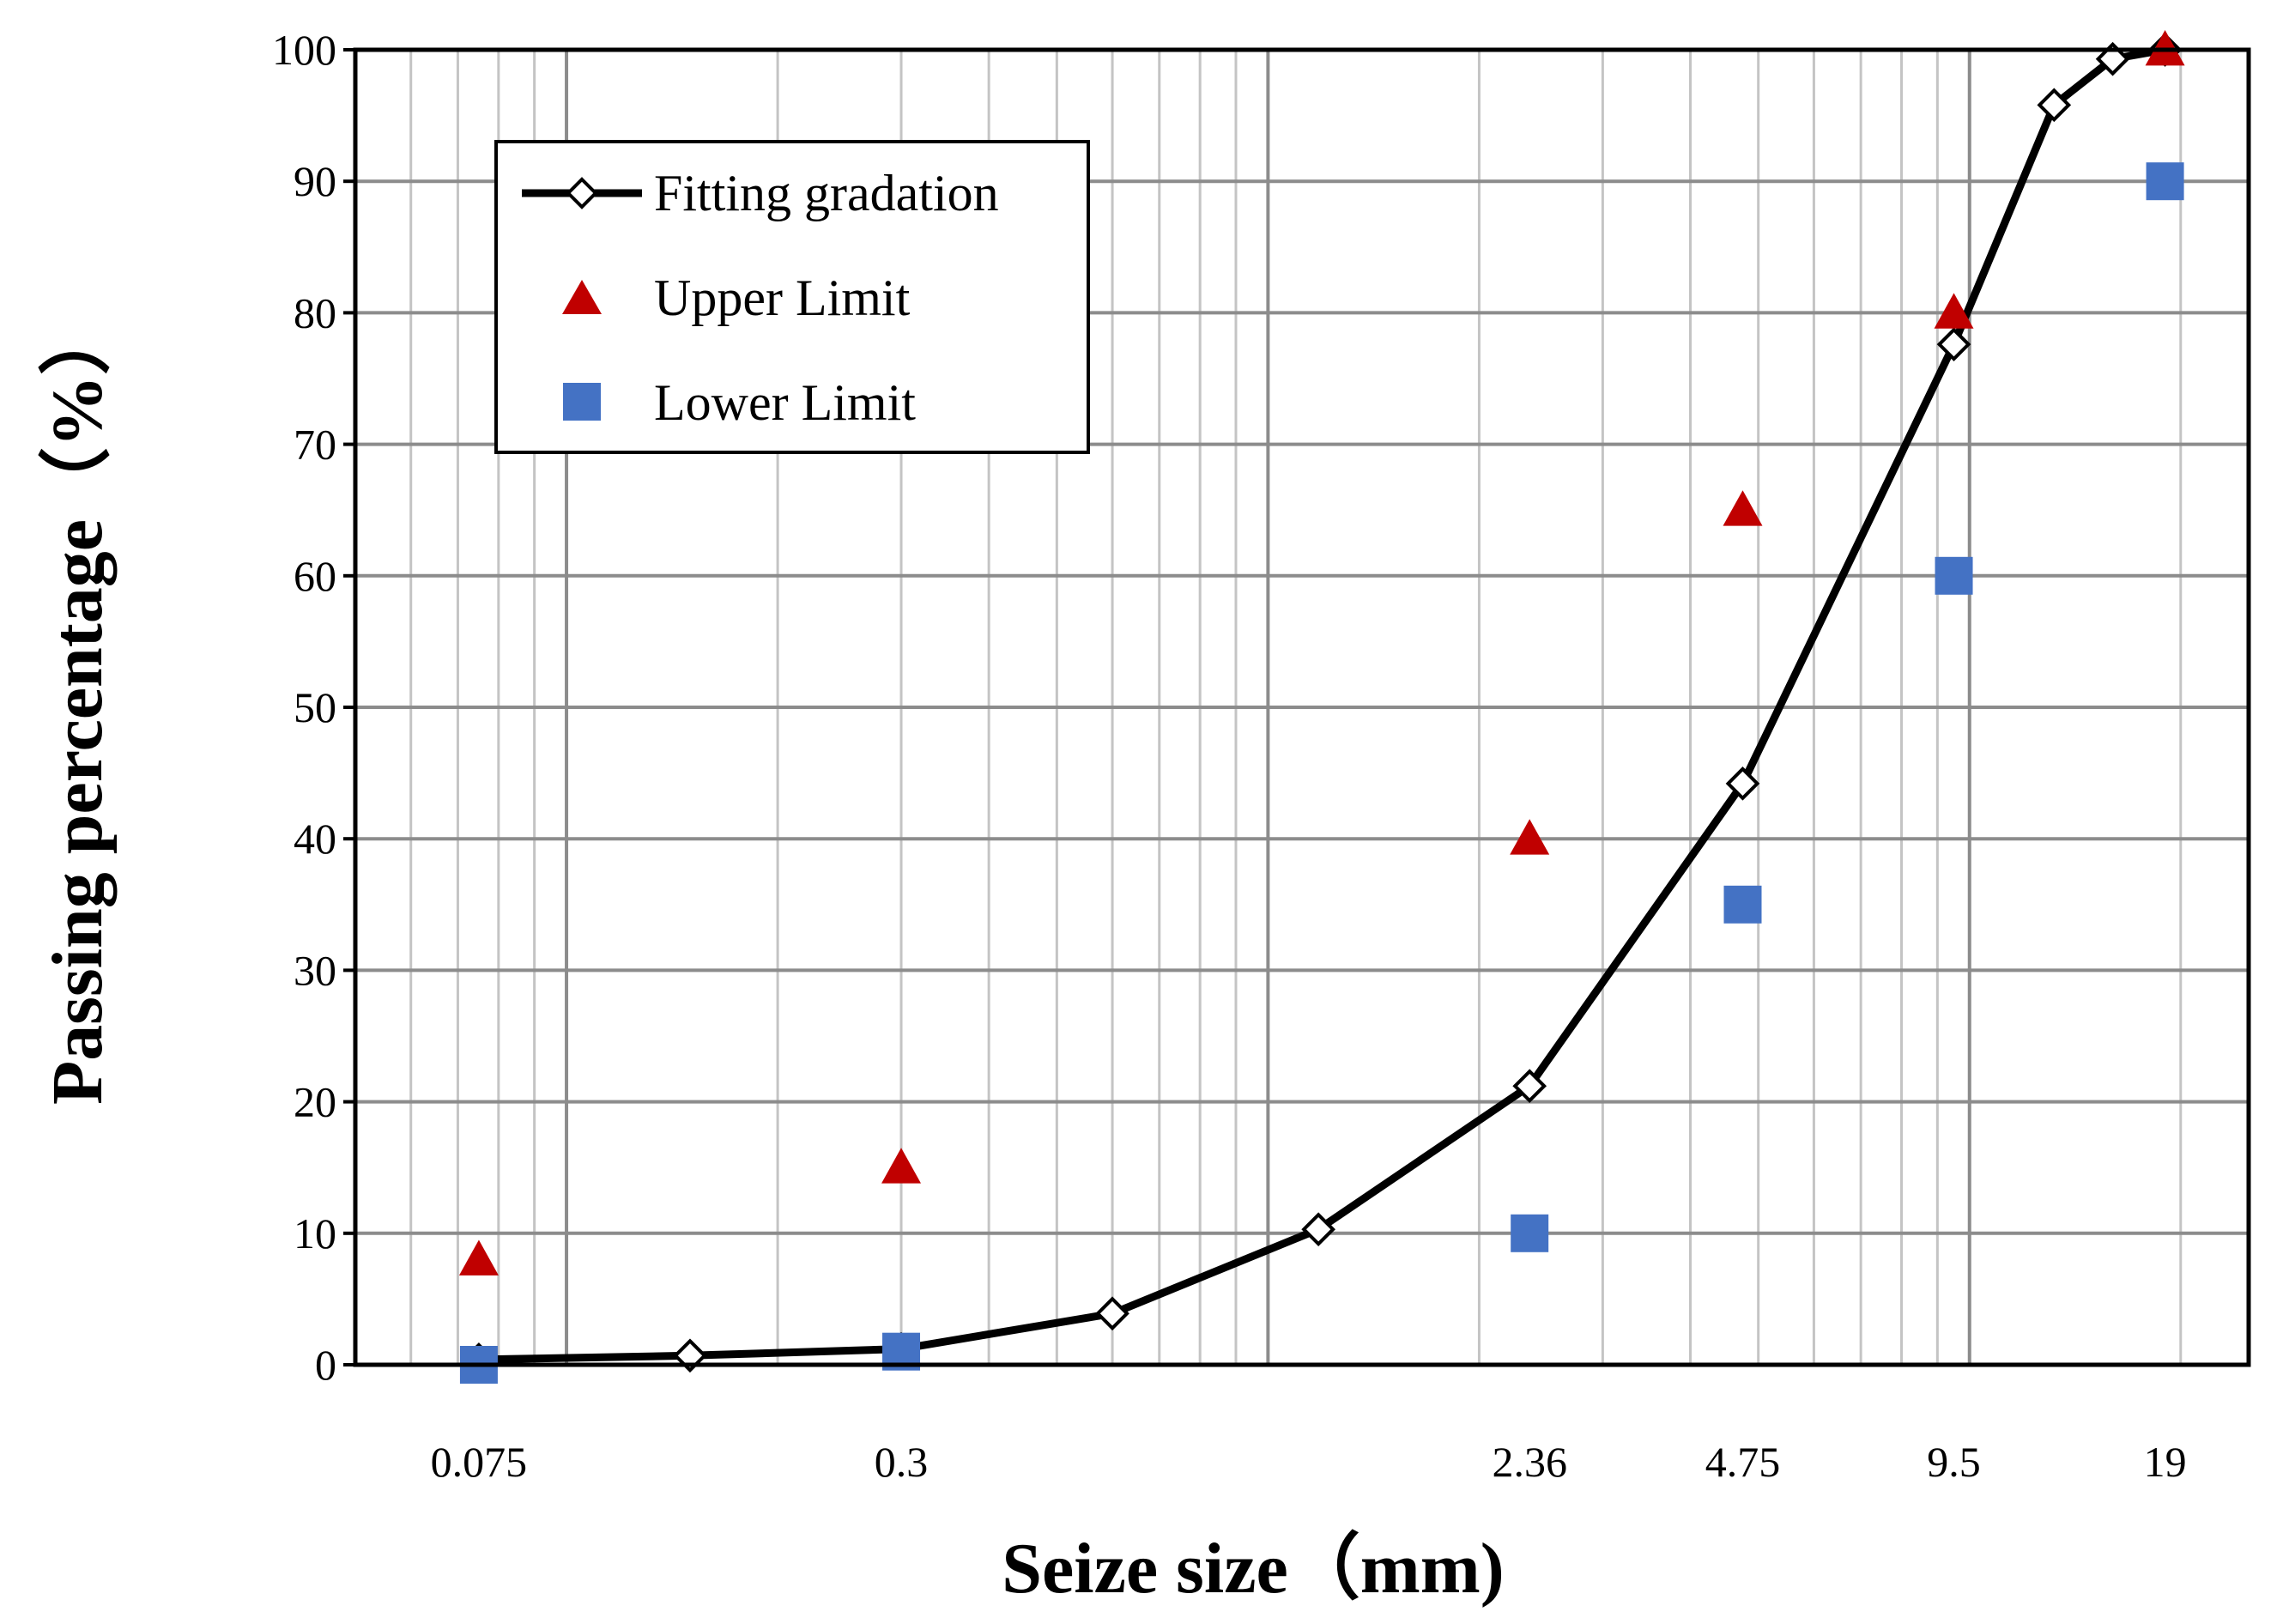 Image resolution: width=2289 pixels, height=1624 pixels. Describe the element at coordinates (1954, 1462) in the screenshot. I see `x-tick-label: 9.5` at that location.